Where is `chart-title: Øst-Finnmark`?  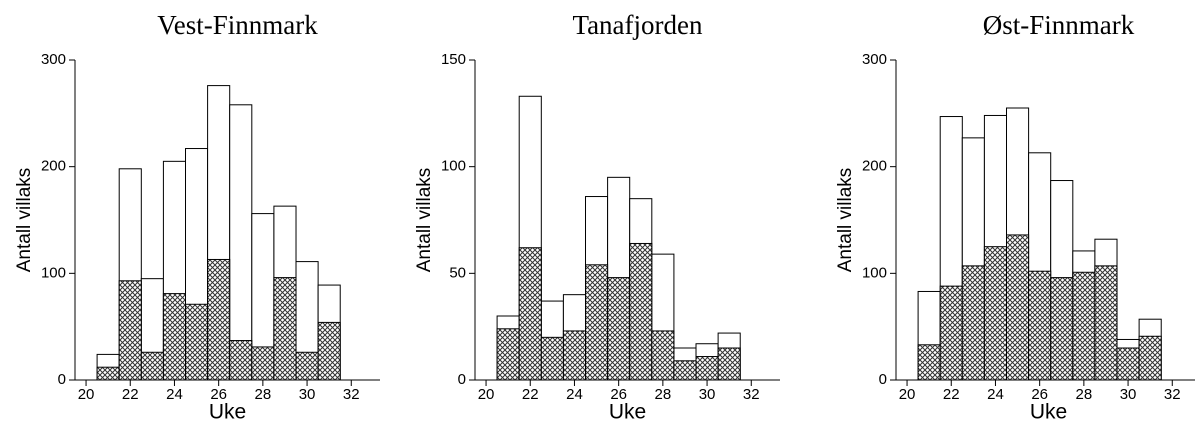
chart-title: Øst-Finnmark is located at coordinates (1059, 25).